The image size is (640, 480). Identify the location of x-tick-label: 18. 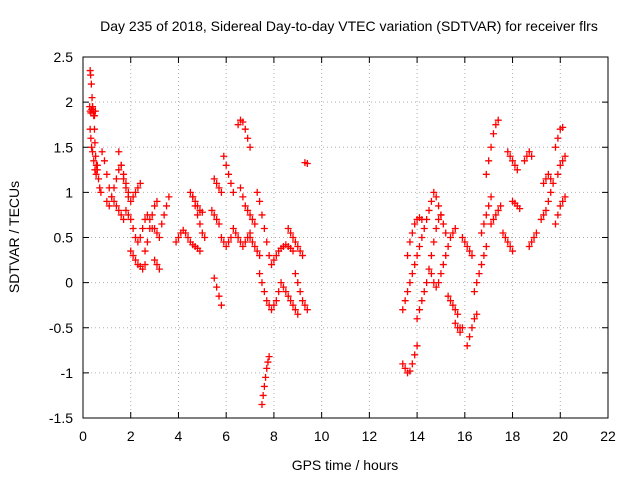
(513, 436).